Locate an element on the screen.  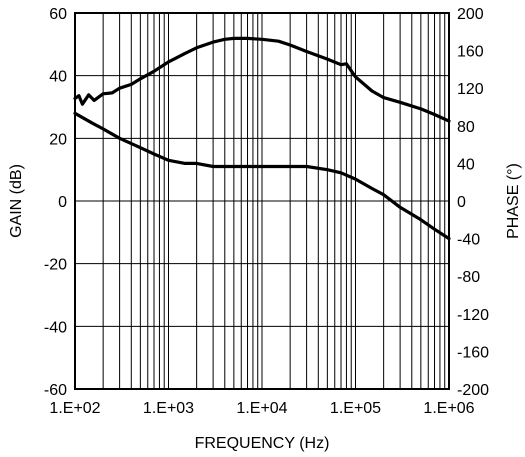
y2-tick-label: 40 is located at coordinates (466, 164).